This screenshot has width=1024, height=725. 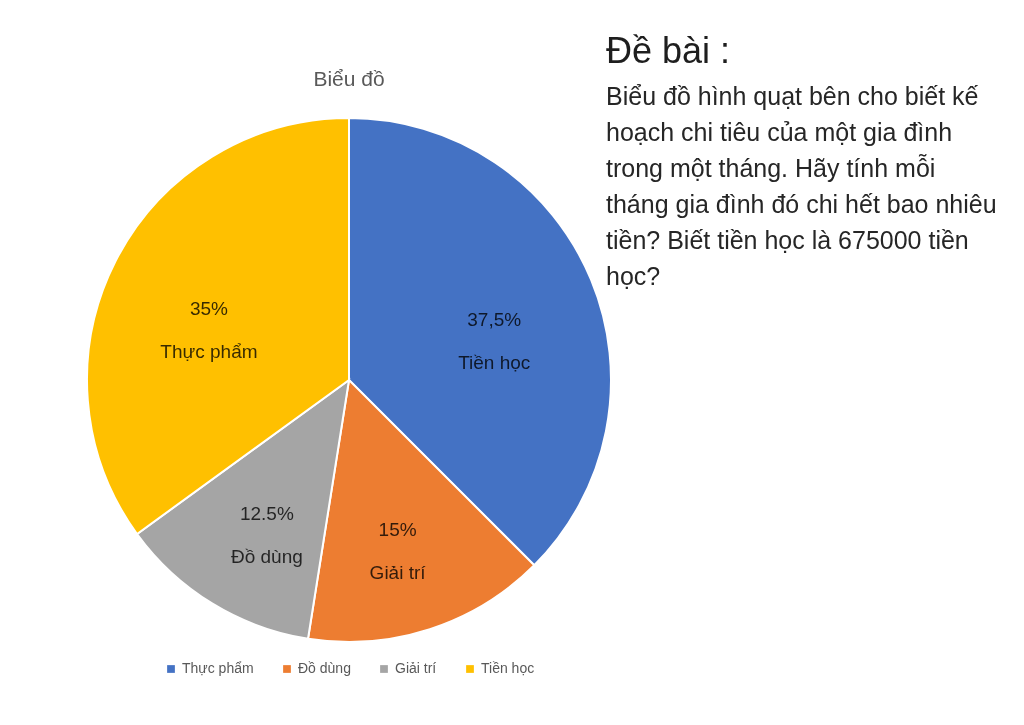 I want to click on text: Đề bài :, so click(x=669, y=51).